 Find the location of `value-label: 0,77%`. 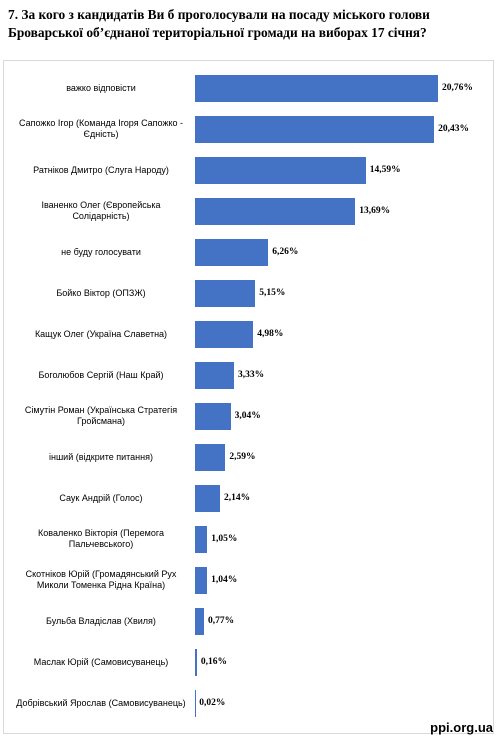

value-label: 0,77% is located at coordinates (221, 621).